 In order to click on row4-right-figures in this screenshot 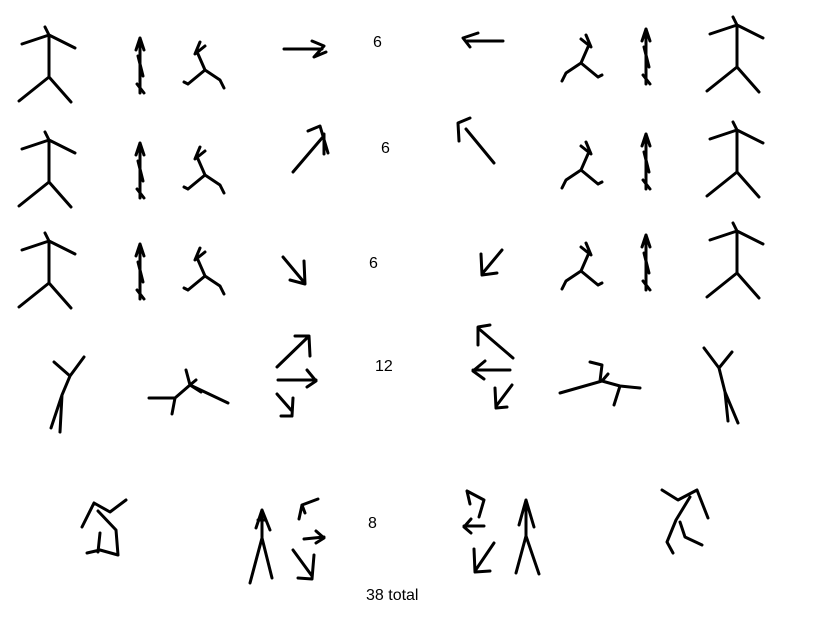, I will do `click(605, 374)`.